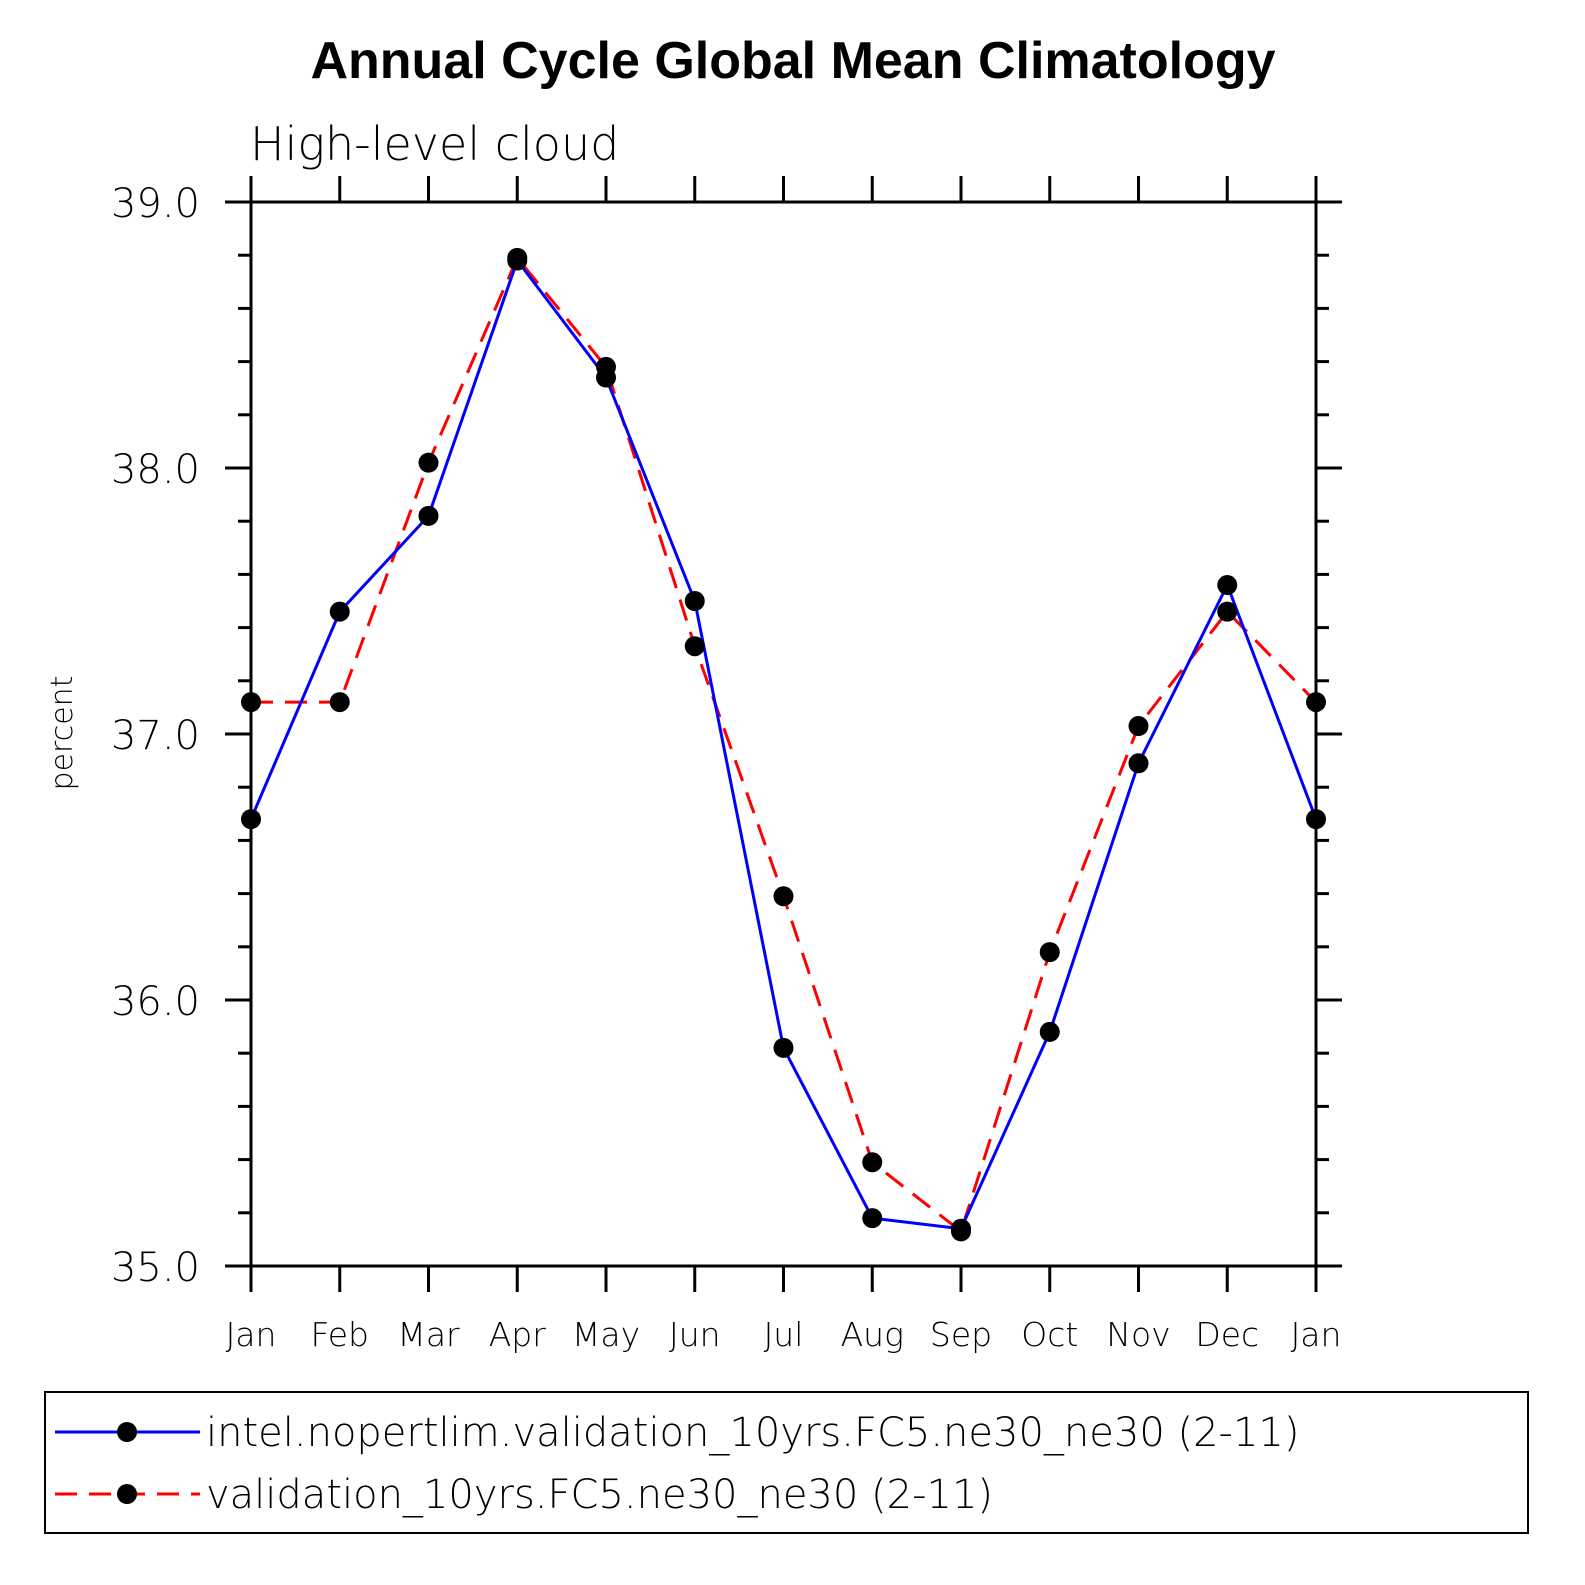  Describe the element at coordinates (792, 61) in the screenshot. I see `chart-title: Annual Cycle Global Mean Climatology` at that location.